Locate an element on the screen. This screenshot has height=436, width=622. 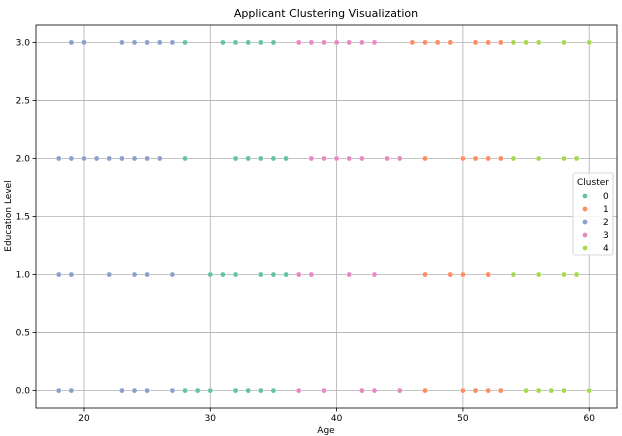
y-tick-label: 2.5 is located at coordinates (23, 101).